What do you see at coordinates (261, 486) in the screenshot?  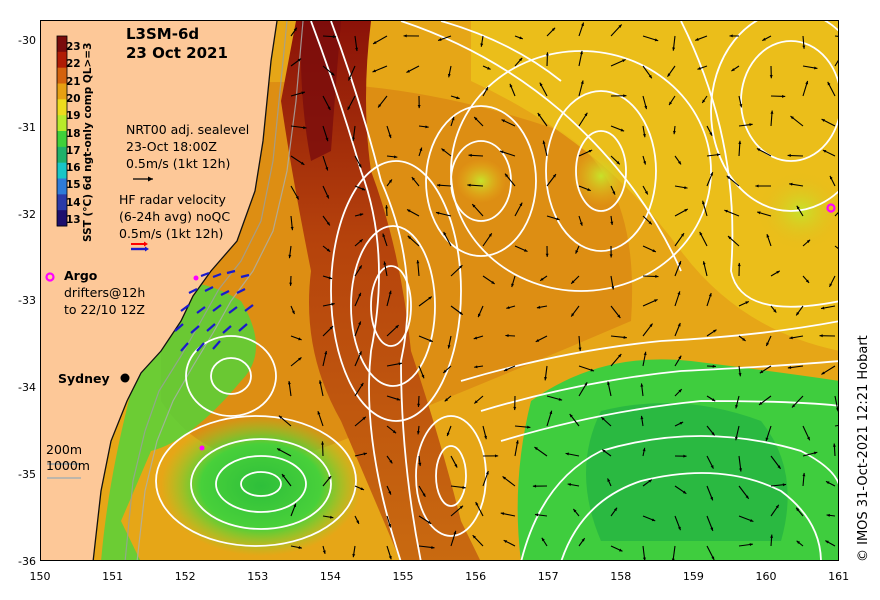 I see `cold-core-eddy` at bounding box center [261, 486].